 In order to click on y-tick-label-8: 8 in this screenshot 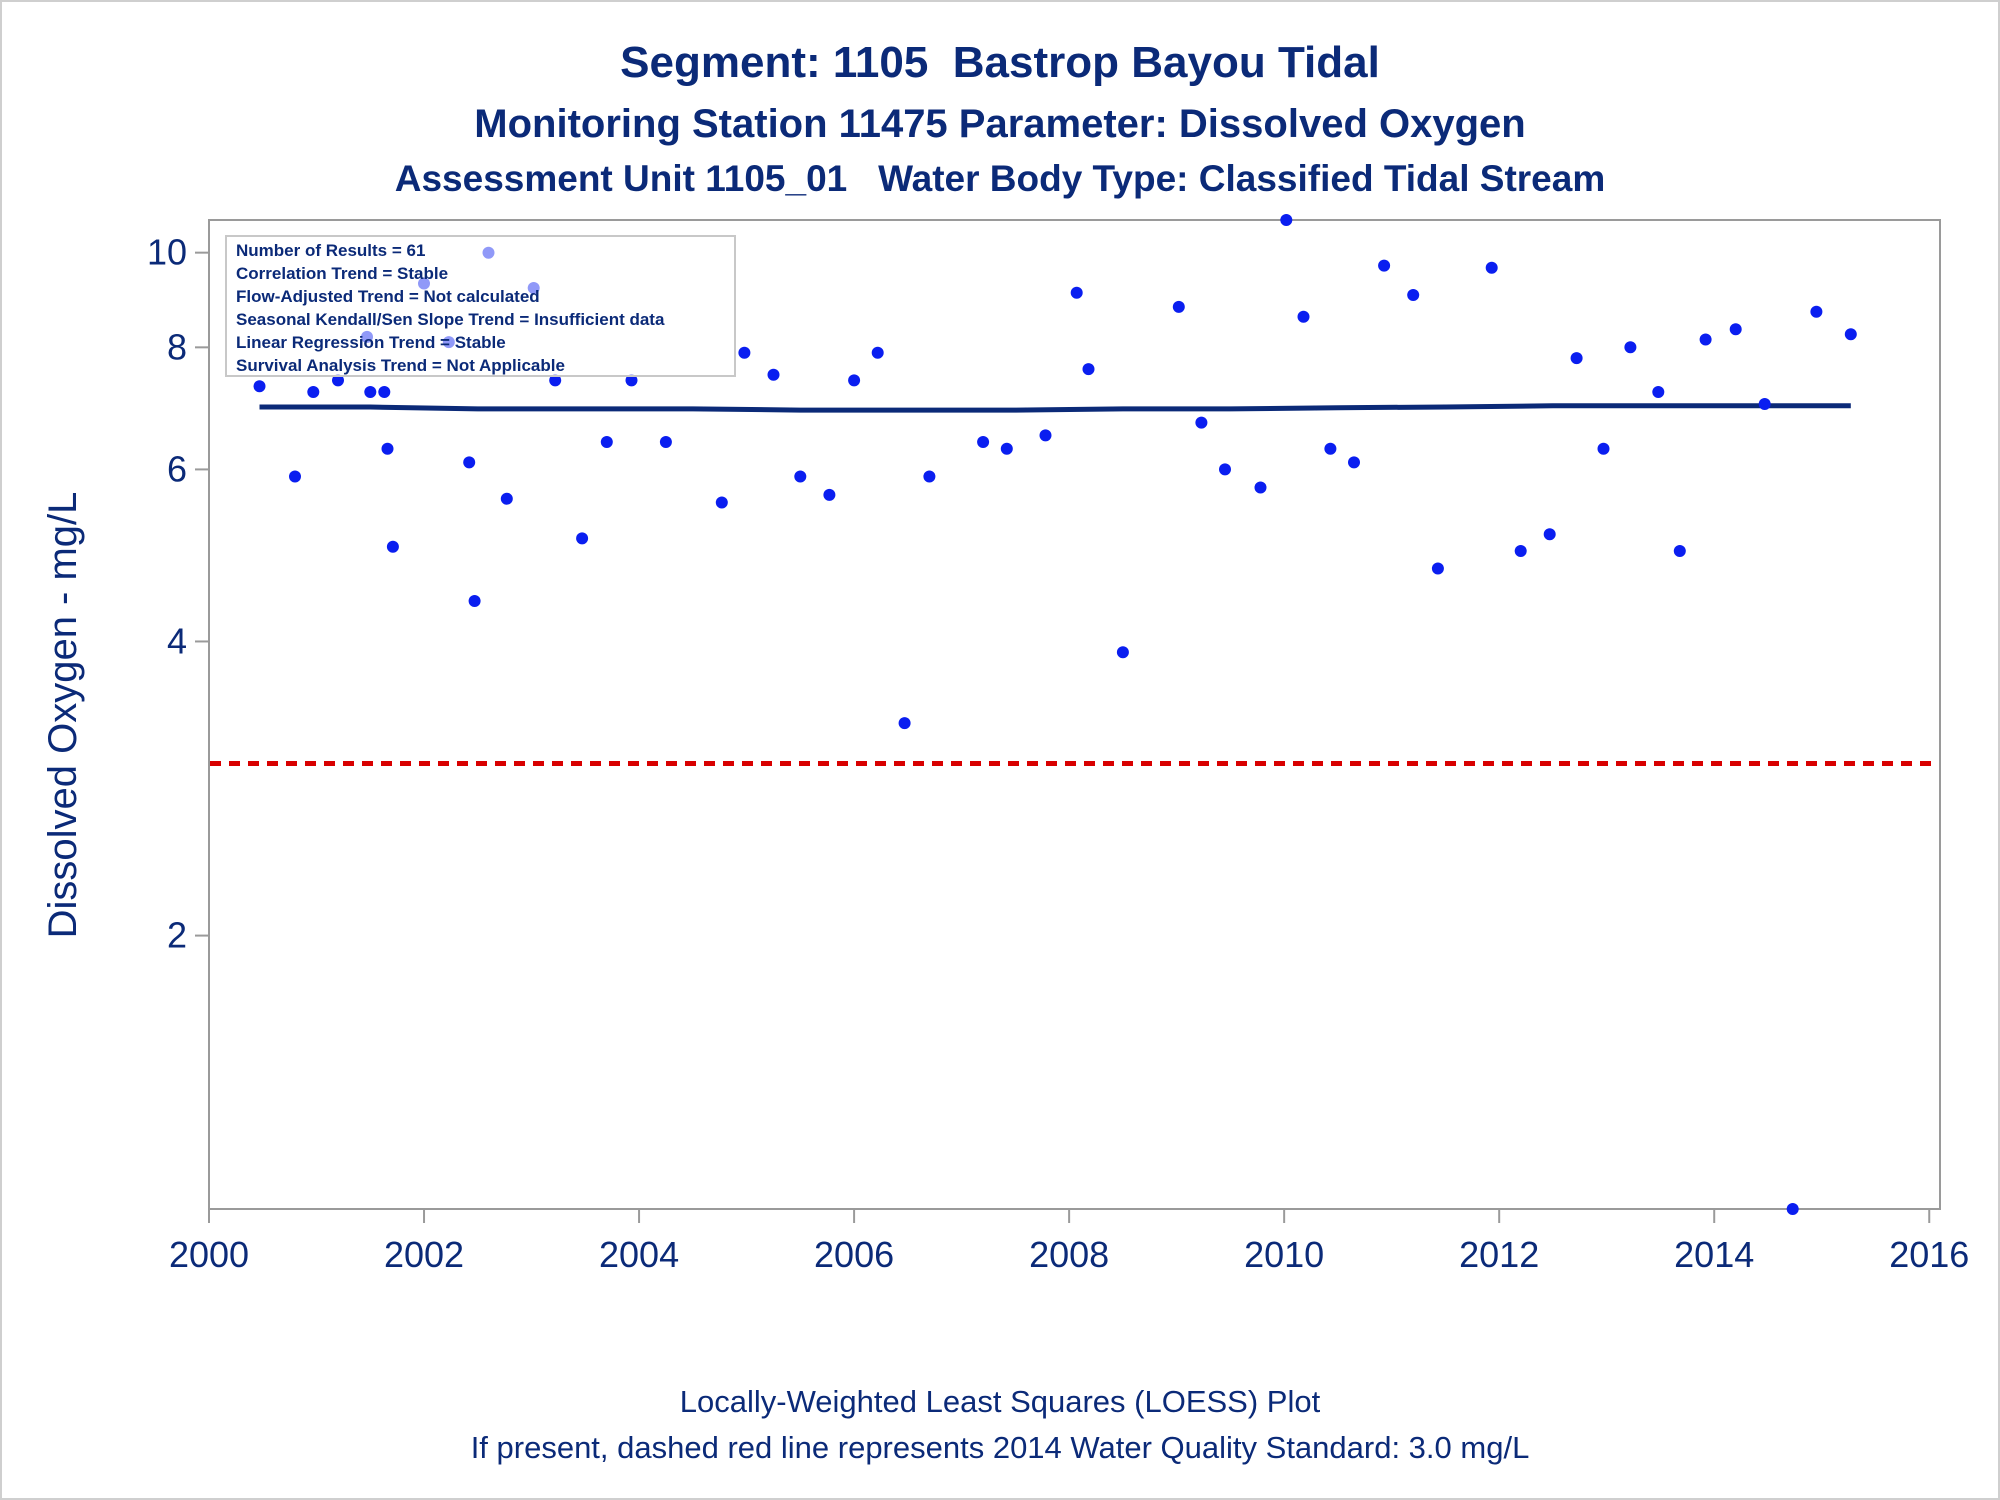, I will do `click(177, 346)`.